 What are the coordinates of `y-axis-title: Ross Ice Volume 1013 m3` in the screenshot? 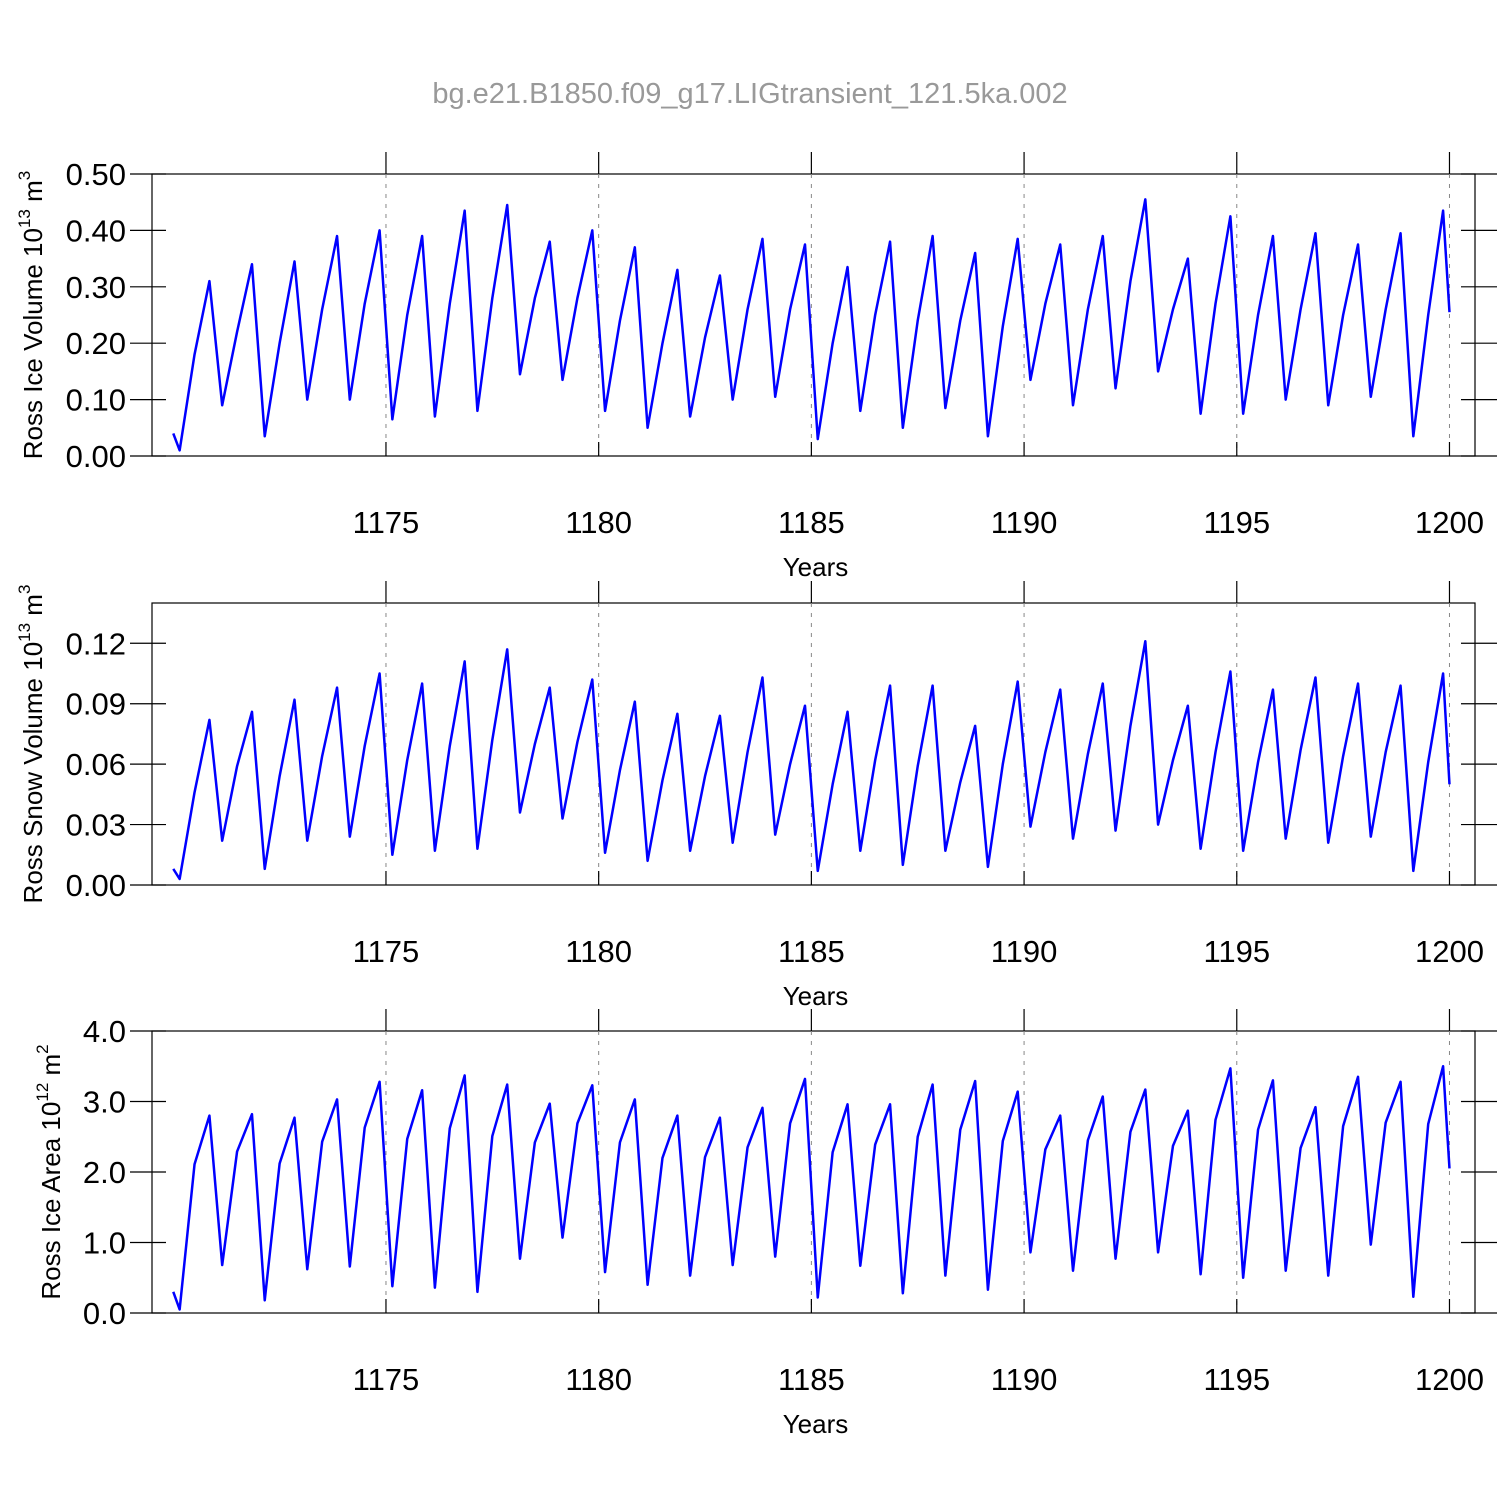 It's located at (31, 315).